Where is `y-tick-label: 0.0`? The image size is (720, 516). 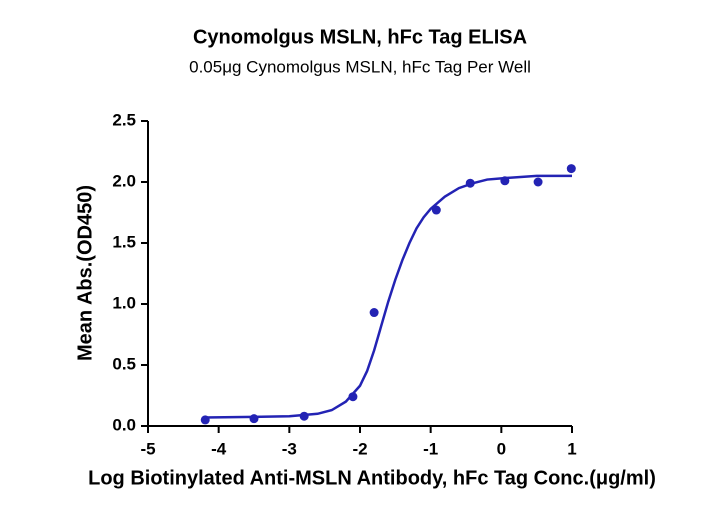 y-tick-label: 0.0 is located at coordinates (124, 424).